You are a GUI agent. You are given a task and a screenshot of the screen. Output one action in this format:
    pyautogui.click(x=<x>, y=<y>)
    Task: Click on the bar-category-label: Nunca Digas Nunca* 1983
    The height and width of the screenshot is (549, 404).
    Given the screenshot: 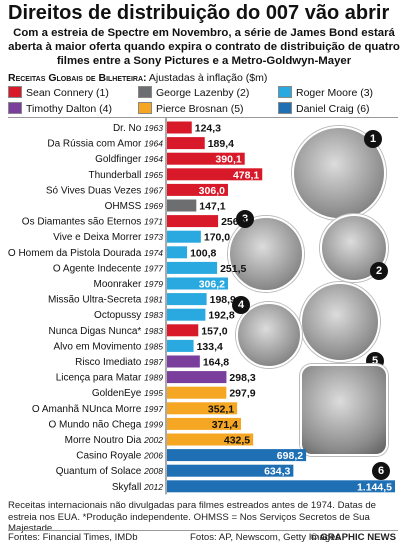 What is the action you would take?
    pyautogui.click(x=105, y=331)
    